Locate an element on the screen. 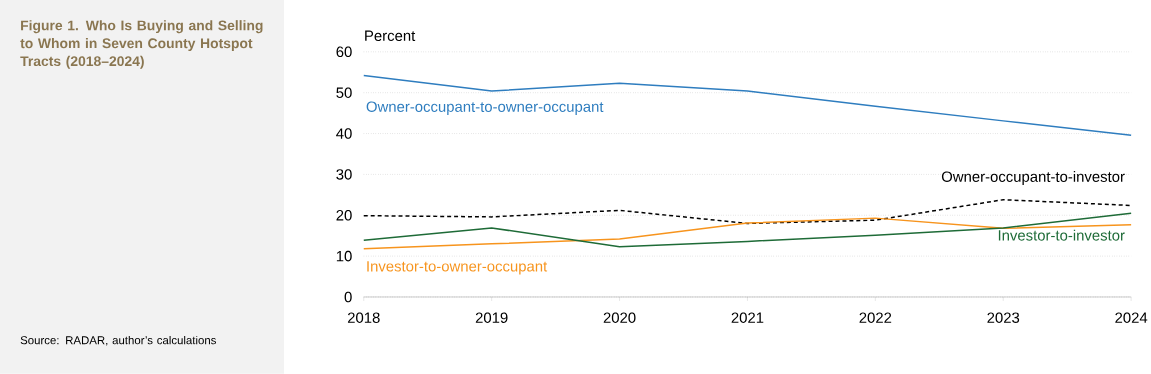 This screenshot has height=374, width=1151. series-label: Investor-to-owner-occupant is located at coordinates (457, 268).